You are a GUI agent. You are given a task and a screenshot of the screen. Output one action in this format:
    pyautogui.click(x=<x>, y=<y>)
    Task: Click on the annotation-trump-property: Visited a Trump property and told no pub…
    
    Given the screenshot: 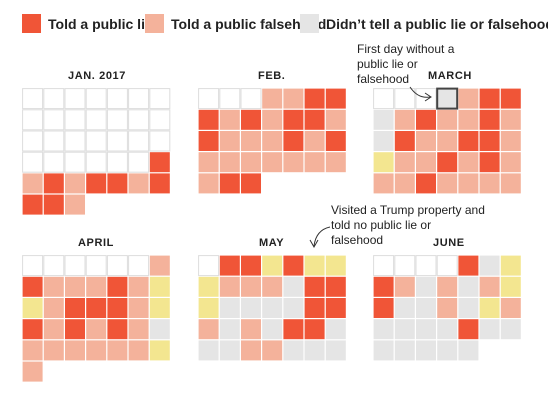 What is the action you would take?
    pyautogui.click(x=408, y=225)
    